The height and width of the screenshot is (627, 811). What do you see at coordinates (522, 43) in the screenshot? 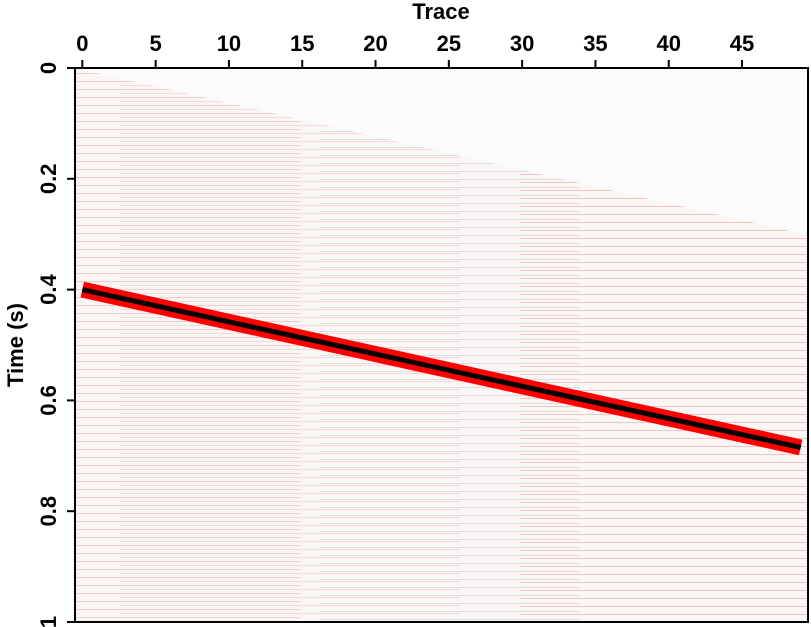
I see `x-tick-label: 30` at bounding box center [522, 43].